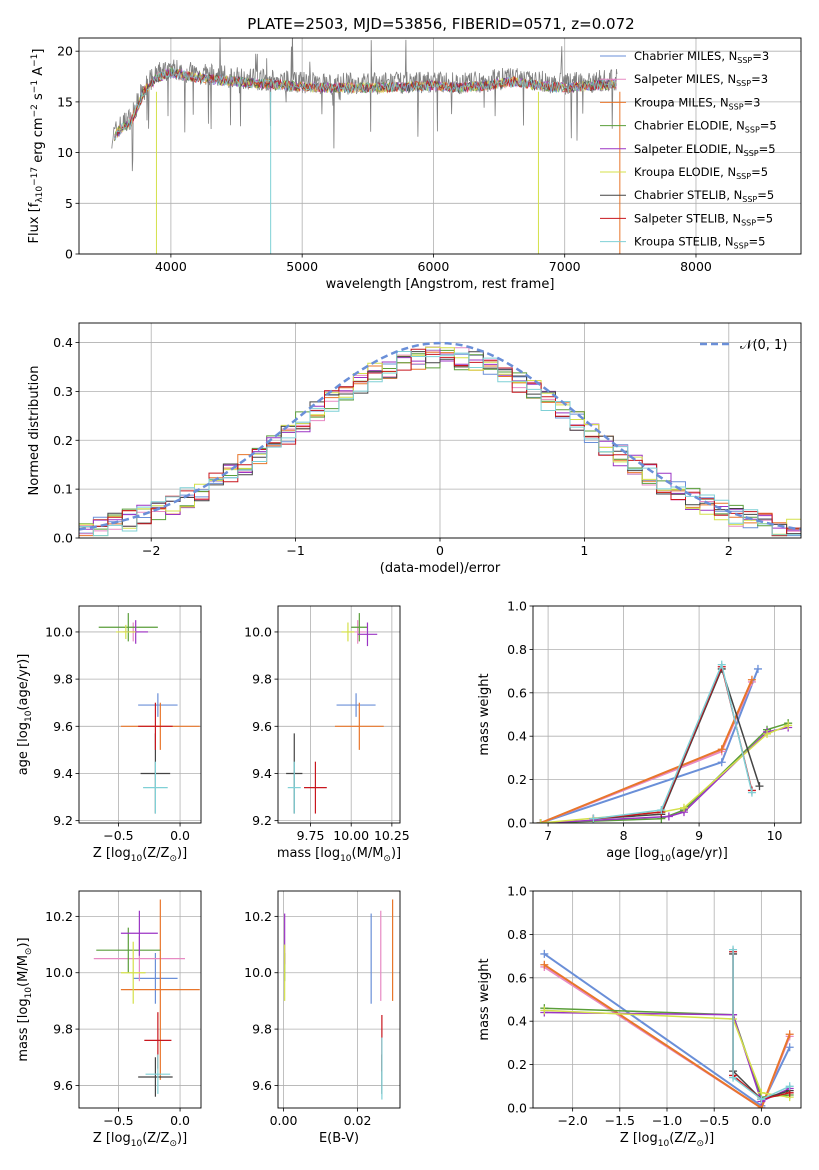  I want to click on legend-label-name: Chabrier ELODIE, N, so click(689, 126).